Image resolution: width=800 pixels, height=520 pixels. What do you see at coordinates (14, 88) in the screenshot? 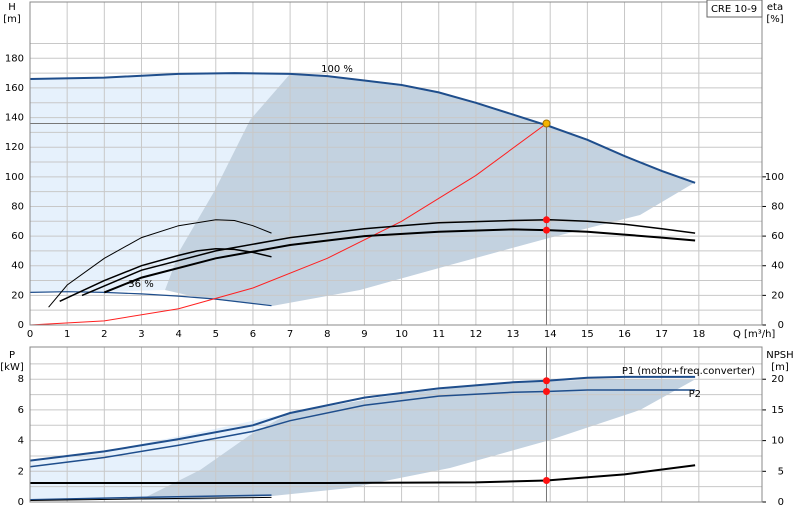
I see `y-tick-label: 160` at bounding box center [14, 88].